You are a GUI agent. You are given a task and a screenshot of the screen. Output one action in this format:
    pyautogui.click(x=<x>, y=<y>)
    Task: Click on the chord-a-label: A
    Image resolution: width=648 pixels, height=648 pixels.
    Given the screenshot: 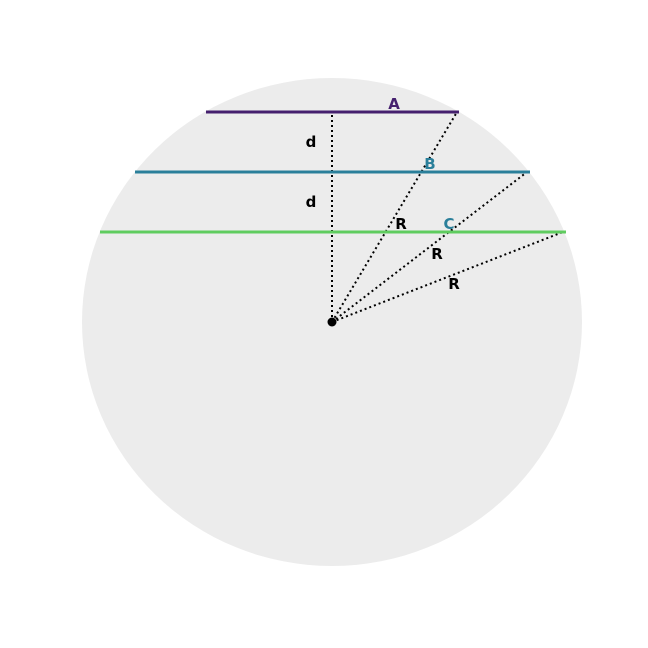 What is the action you would take?
    pyautogui.click(x=394, y=104)
    